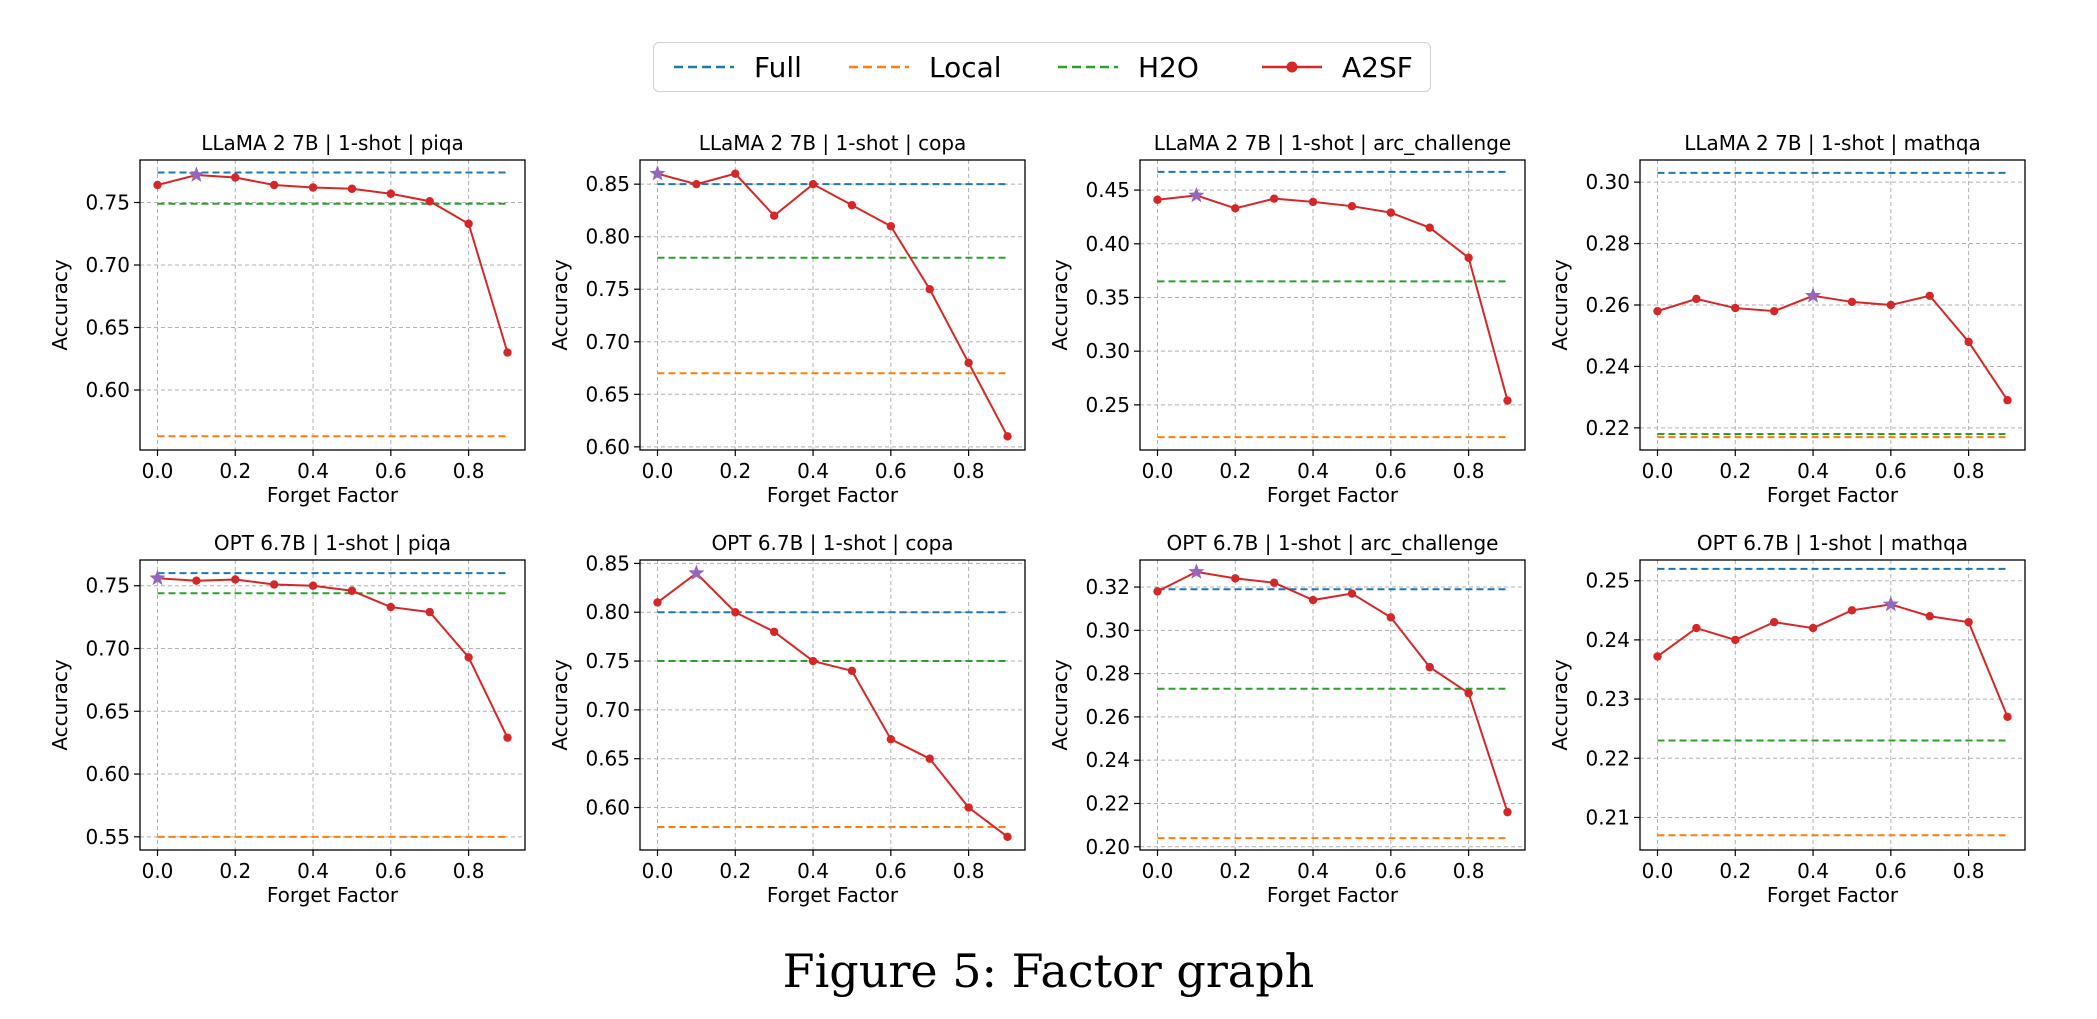  I want to click on legend-item-local: Local, so click(925, 67).